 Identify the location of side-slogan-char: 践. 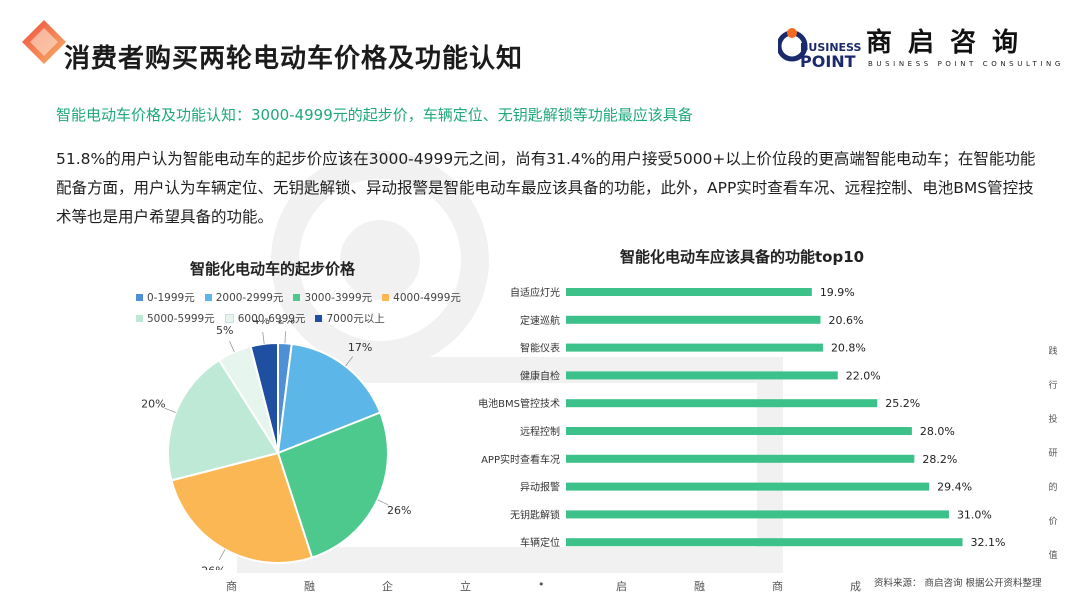
(1053, 352).